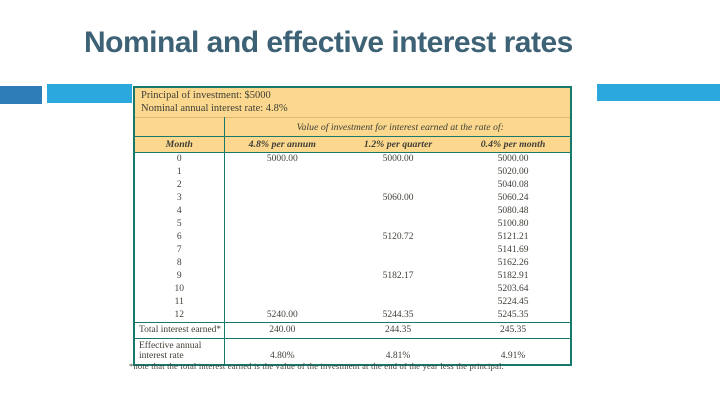 The height and width of the screenshot is (405, 720). I want to click on table-row: 4 5080.48, so click(352, 211).